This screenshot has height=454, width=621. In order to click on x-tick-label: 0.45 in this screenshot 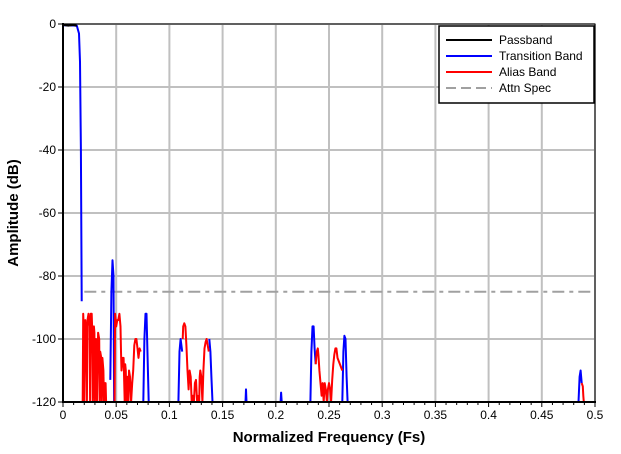, I will do `click(542, 415)`.